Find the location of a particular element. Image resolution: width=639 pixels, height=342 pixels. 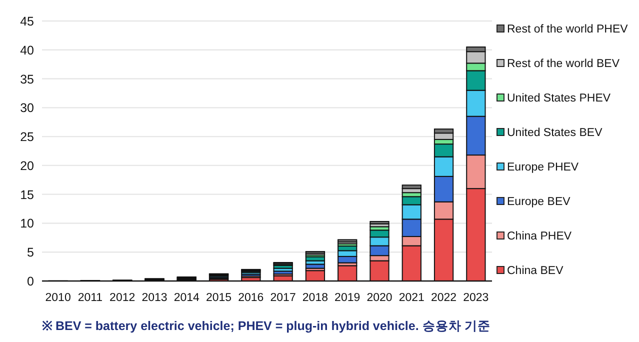

x-tick-label: 2023 is located at coordinates (476, 298).